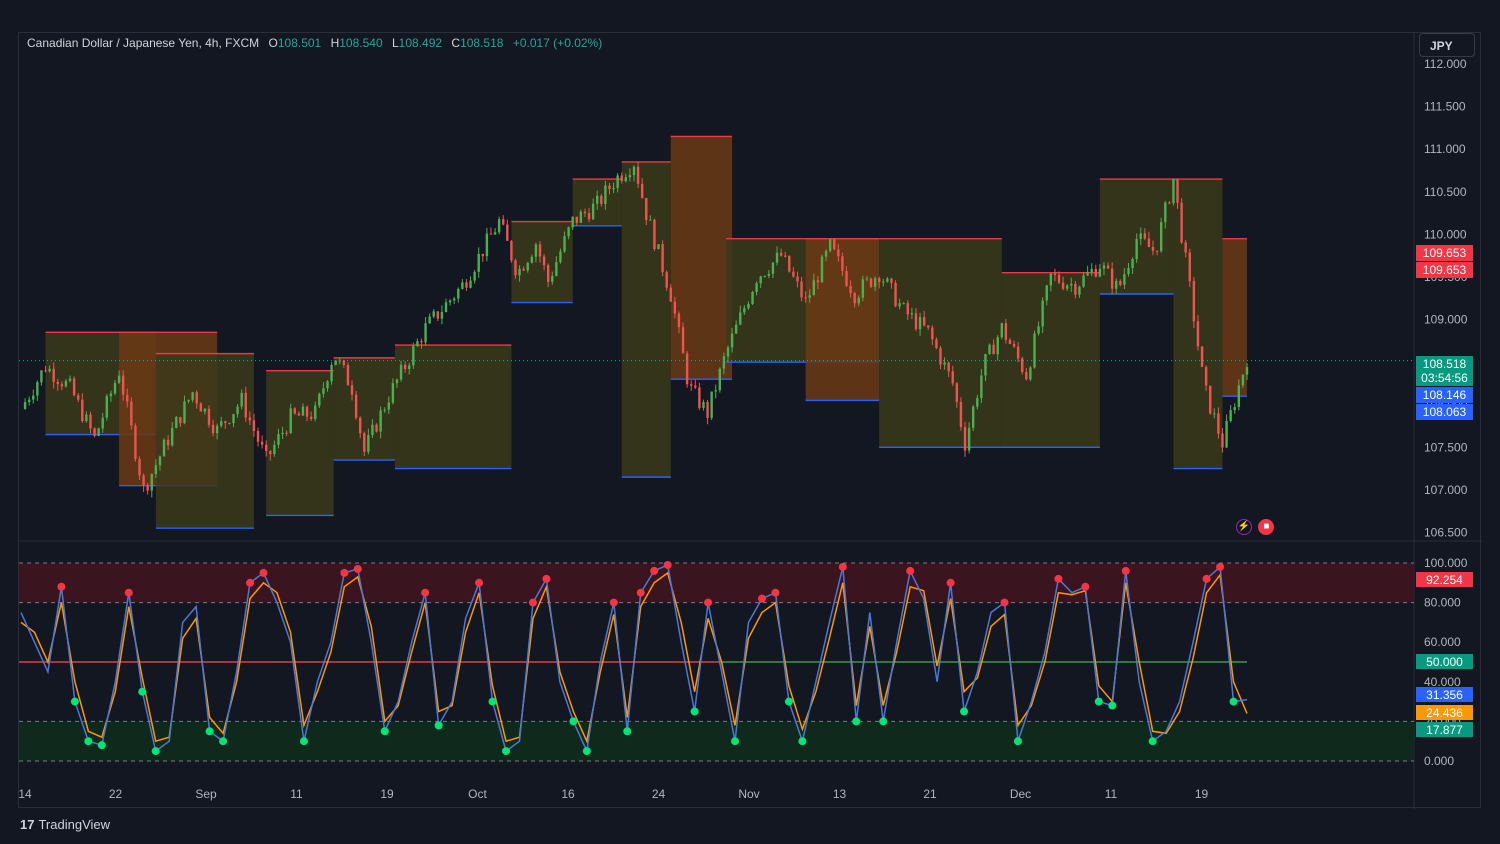 This screenshot has width=1500, height=844. What do you see at coordinates (204, 441) in the screenshot?
I see `zone-fill` at bounding box center [204, 441].